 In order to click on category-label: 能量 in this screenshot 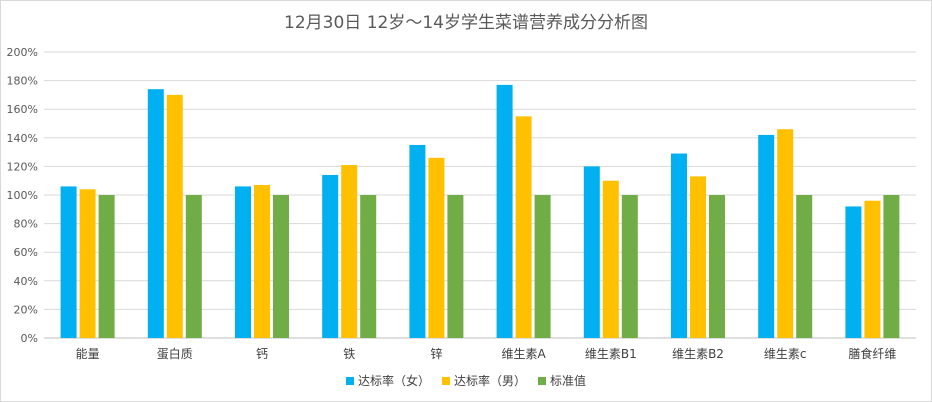, I will do `click(88, 354)`.